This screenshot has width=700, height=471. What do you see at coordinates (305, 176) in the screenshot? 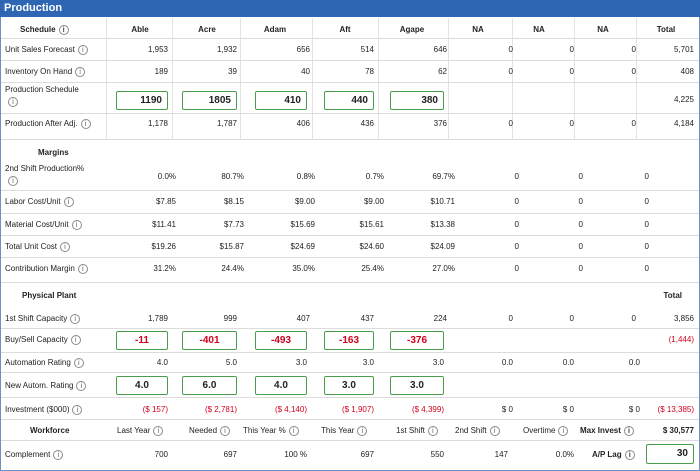
I see `margin-value: 0.8%` at bounding box center [305, 176].